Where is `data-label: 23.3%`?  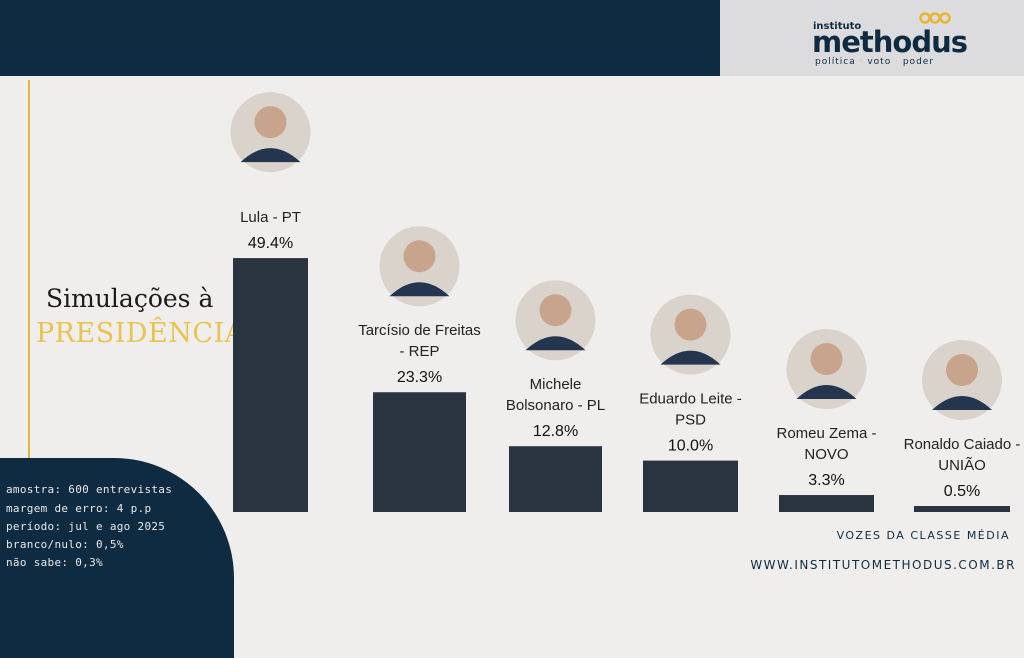 data-label: 23.3% is located at coordinates (419, 377).